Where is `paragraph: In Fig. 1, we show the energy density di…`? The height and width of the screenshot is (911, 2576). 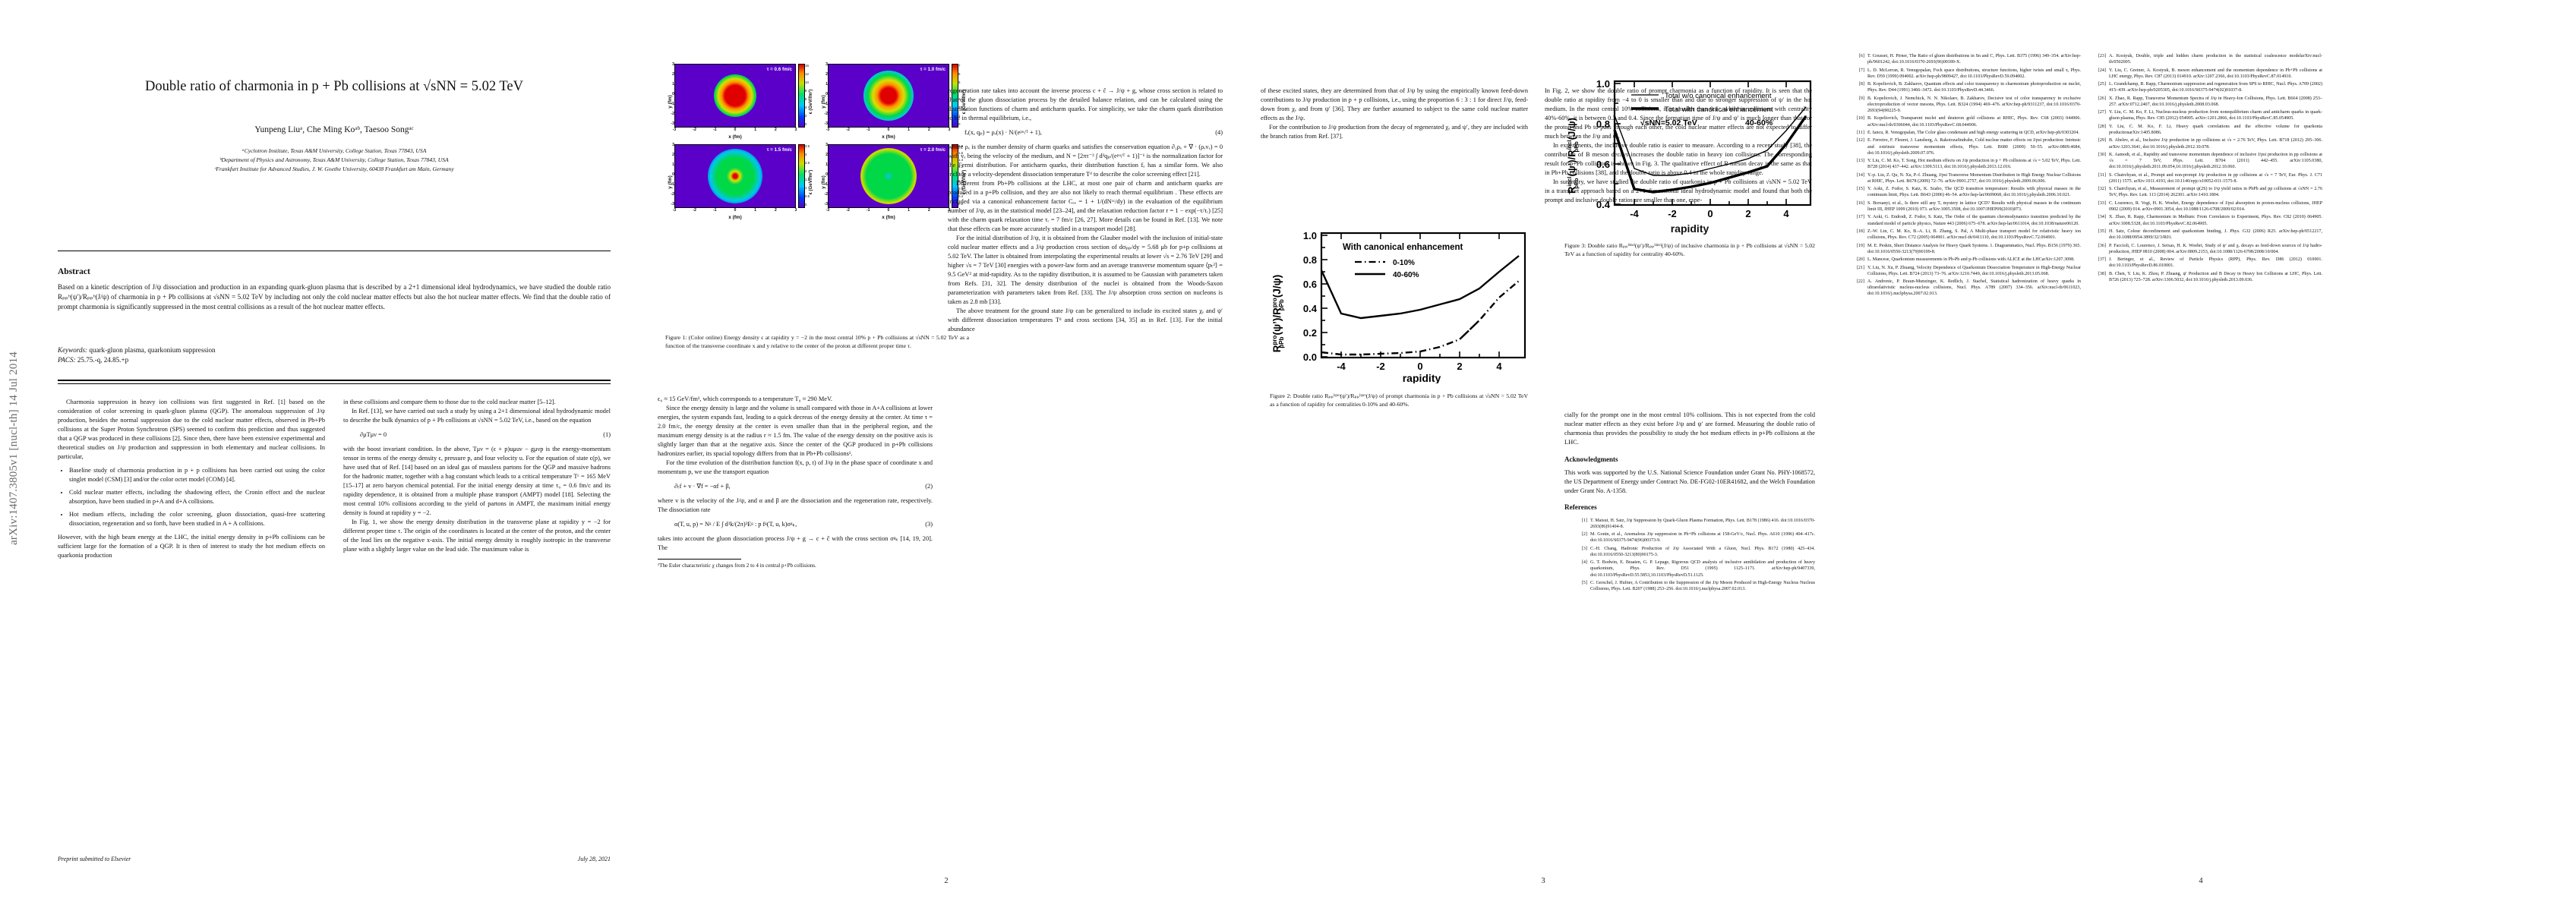 paragraph: In Fig. 1, we show the energy density di… is located at coordinates (477, 536).